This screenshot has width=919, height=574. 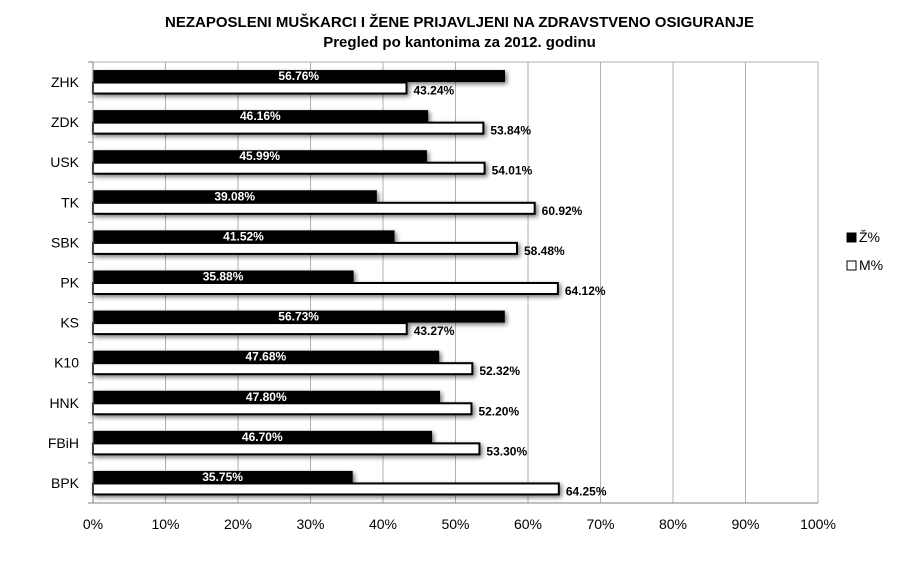 What do you see at coordinates (585, 291) in the screenshot?
I see `data-label-m: 64.12%` at bounding box center [585, 291].